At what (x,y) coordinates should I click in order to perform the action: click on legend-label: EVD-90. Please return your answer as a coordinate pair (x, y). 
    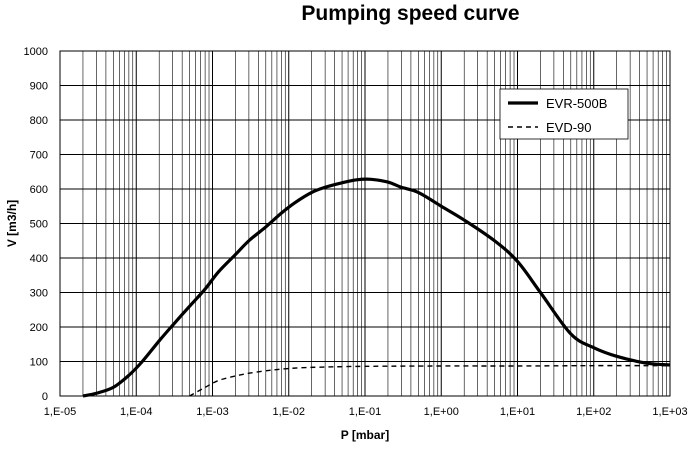
    Looking at the image, I should click on (569, 127).